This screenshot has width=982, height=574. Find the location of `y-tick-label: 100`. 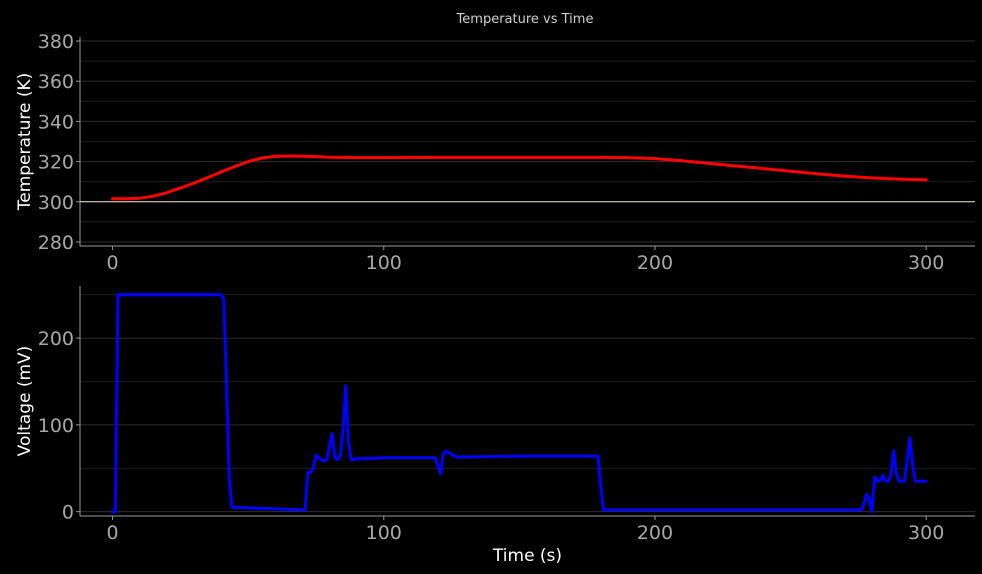

y-tick-label: 100 is located at coordinates (56, 426).